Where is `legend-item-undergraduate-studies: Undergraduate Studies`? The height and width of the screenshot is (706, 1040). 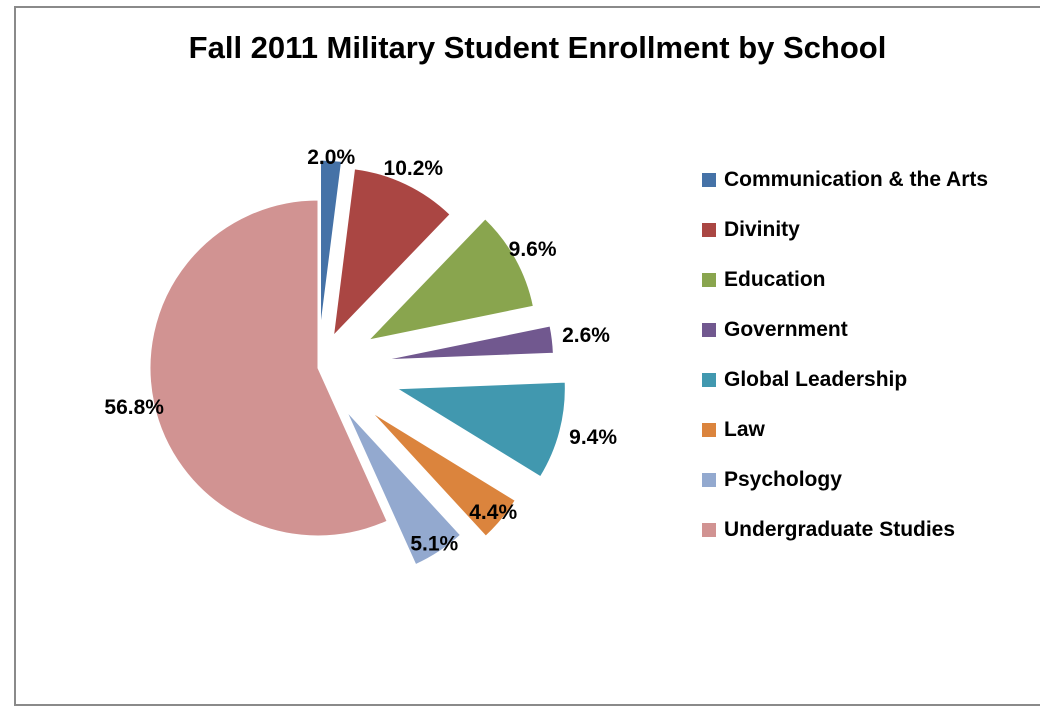
legend-item-undergraduate-studies: Undergraduate Studies is located at coordinates (845, 530).